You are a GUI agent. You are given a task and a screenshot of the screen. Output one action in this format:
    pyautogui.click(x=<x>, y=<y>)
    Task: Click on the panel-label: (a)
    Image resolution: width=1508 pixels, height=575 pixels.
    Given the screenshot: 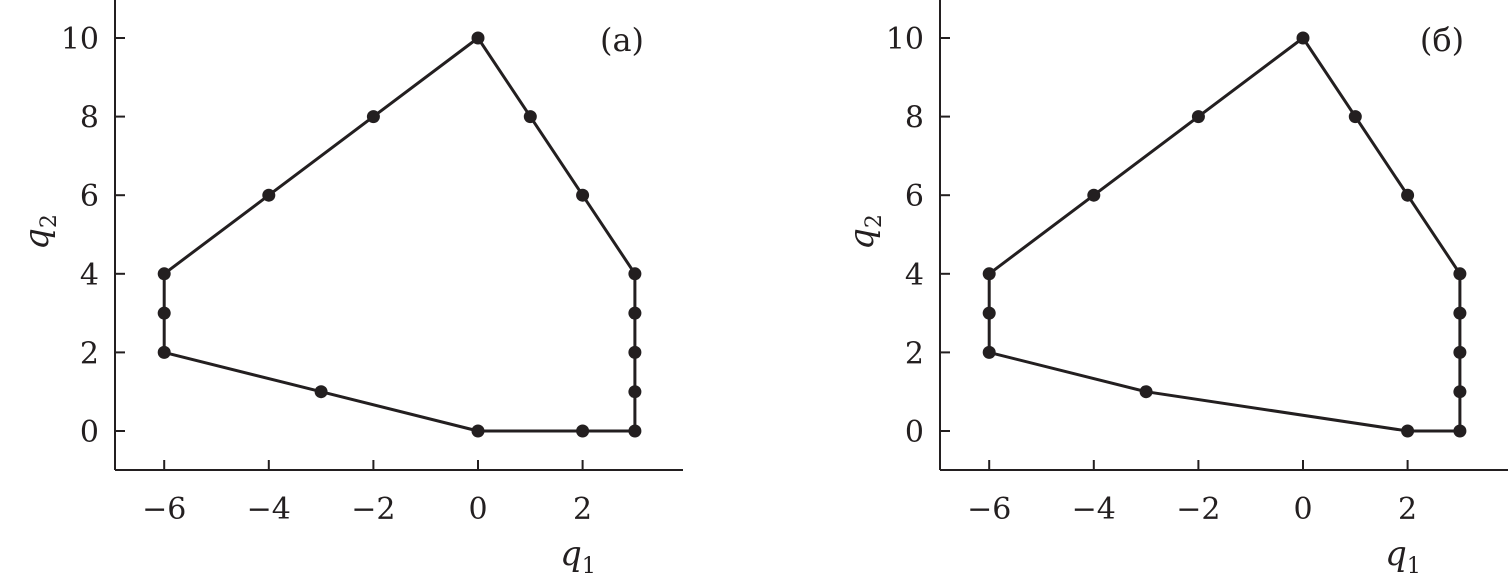 What is the action you would take?
    pyautogui.click(x=622, y=40)
    